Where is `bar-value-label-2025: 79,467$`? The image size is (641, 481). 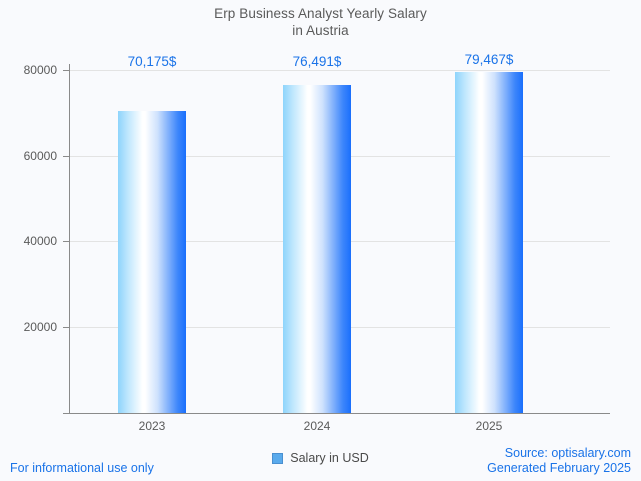 bar-value-label-2025: 79,467$ is located at coordinates (489, 59).